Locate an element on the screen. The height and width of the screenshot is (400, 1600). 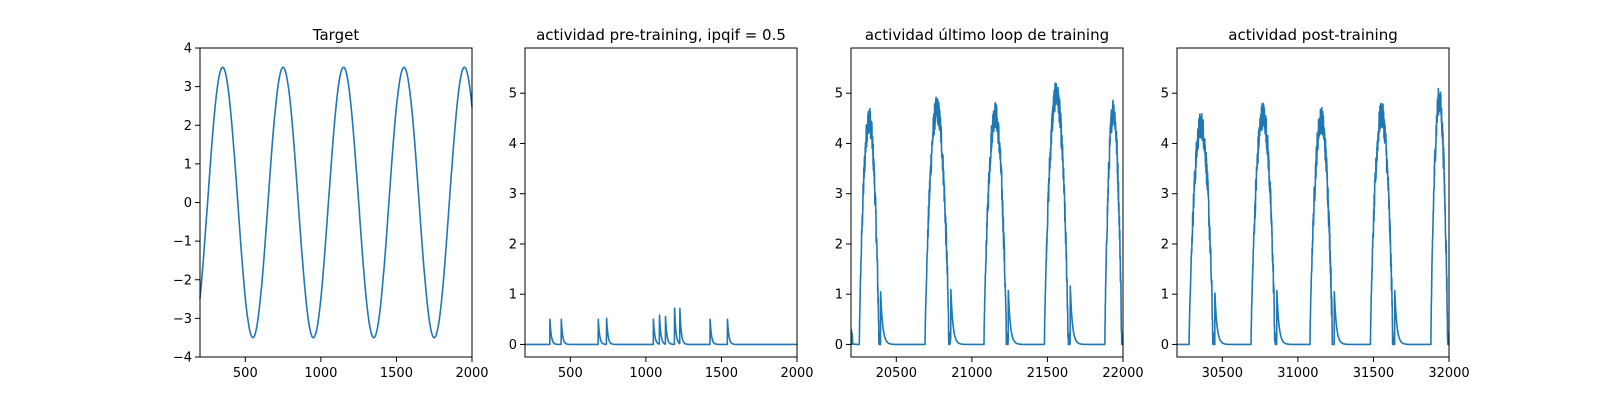
subplot-title: actividad post-training is located at coordinates (1312, 35).